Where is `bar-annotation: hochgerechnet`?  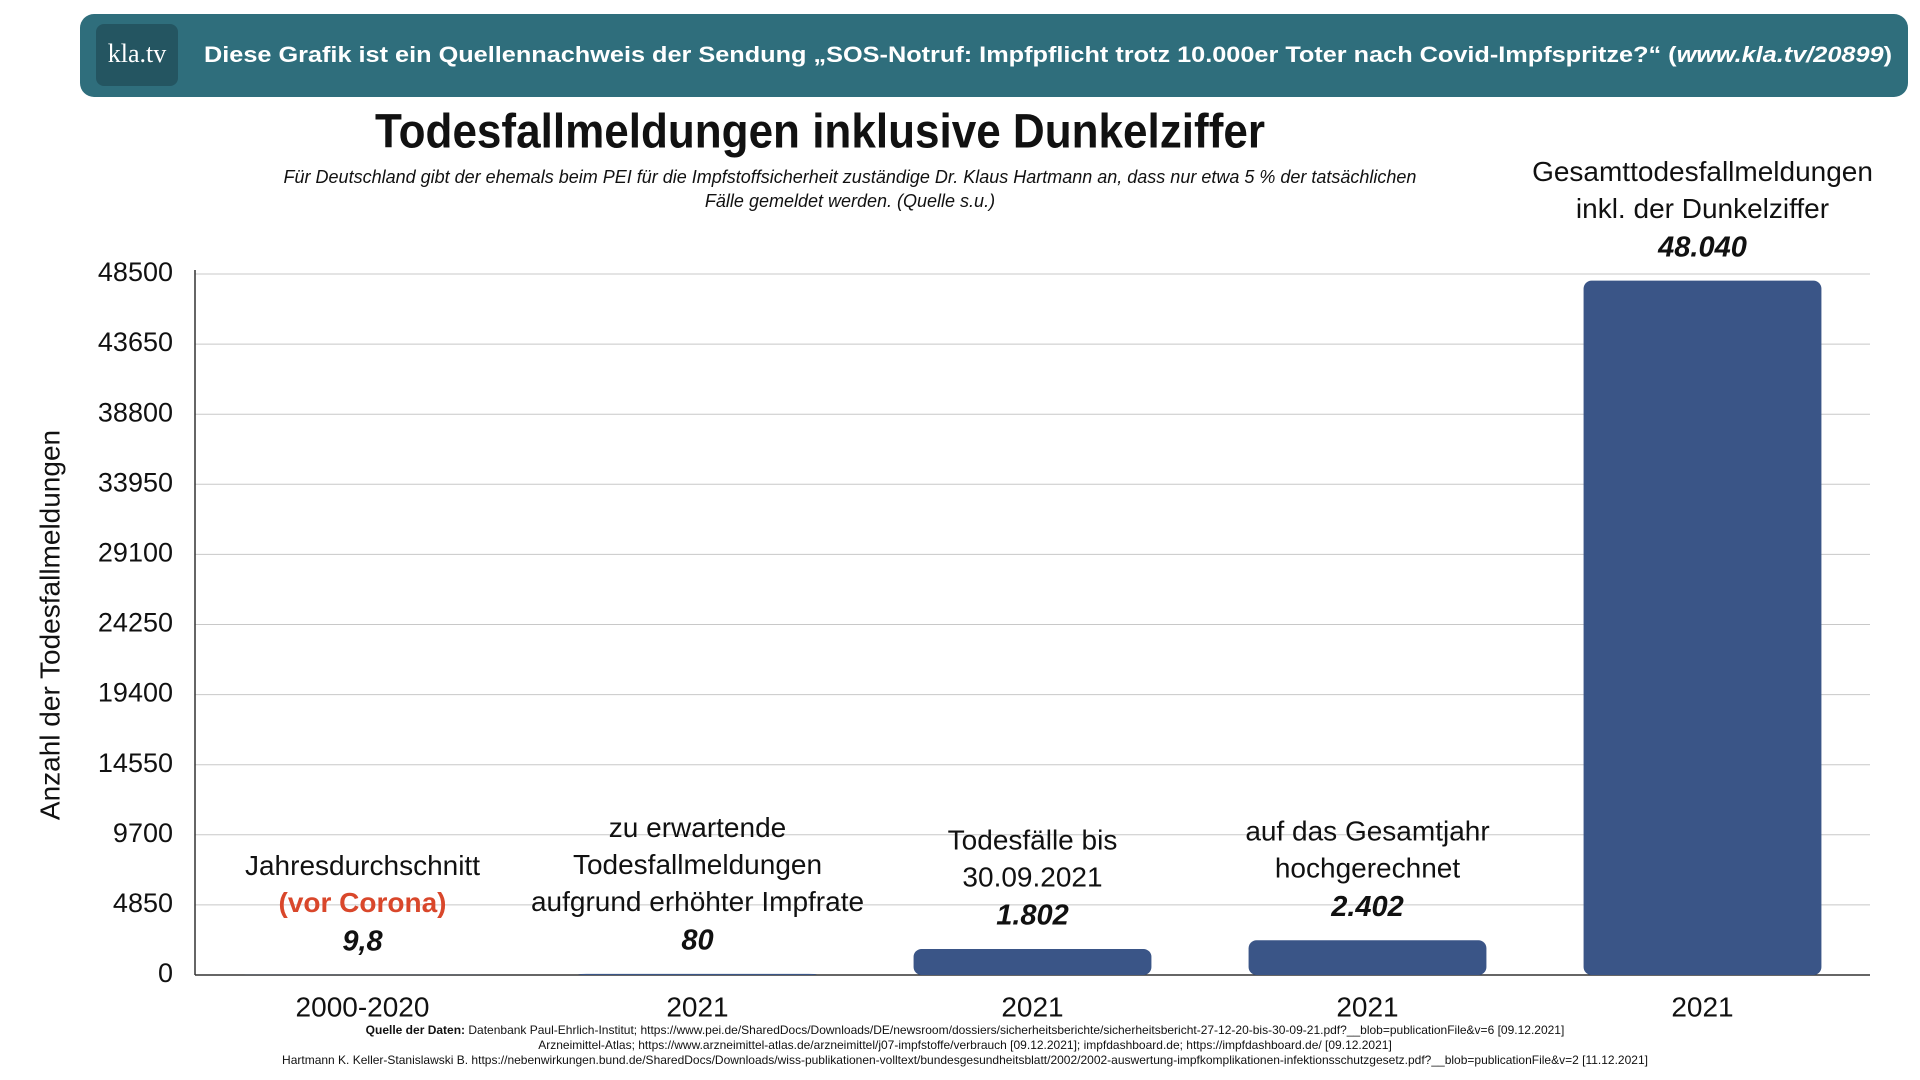 bar-annotation: hochgerechnet is located at coordinates (1367, 868).